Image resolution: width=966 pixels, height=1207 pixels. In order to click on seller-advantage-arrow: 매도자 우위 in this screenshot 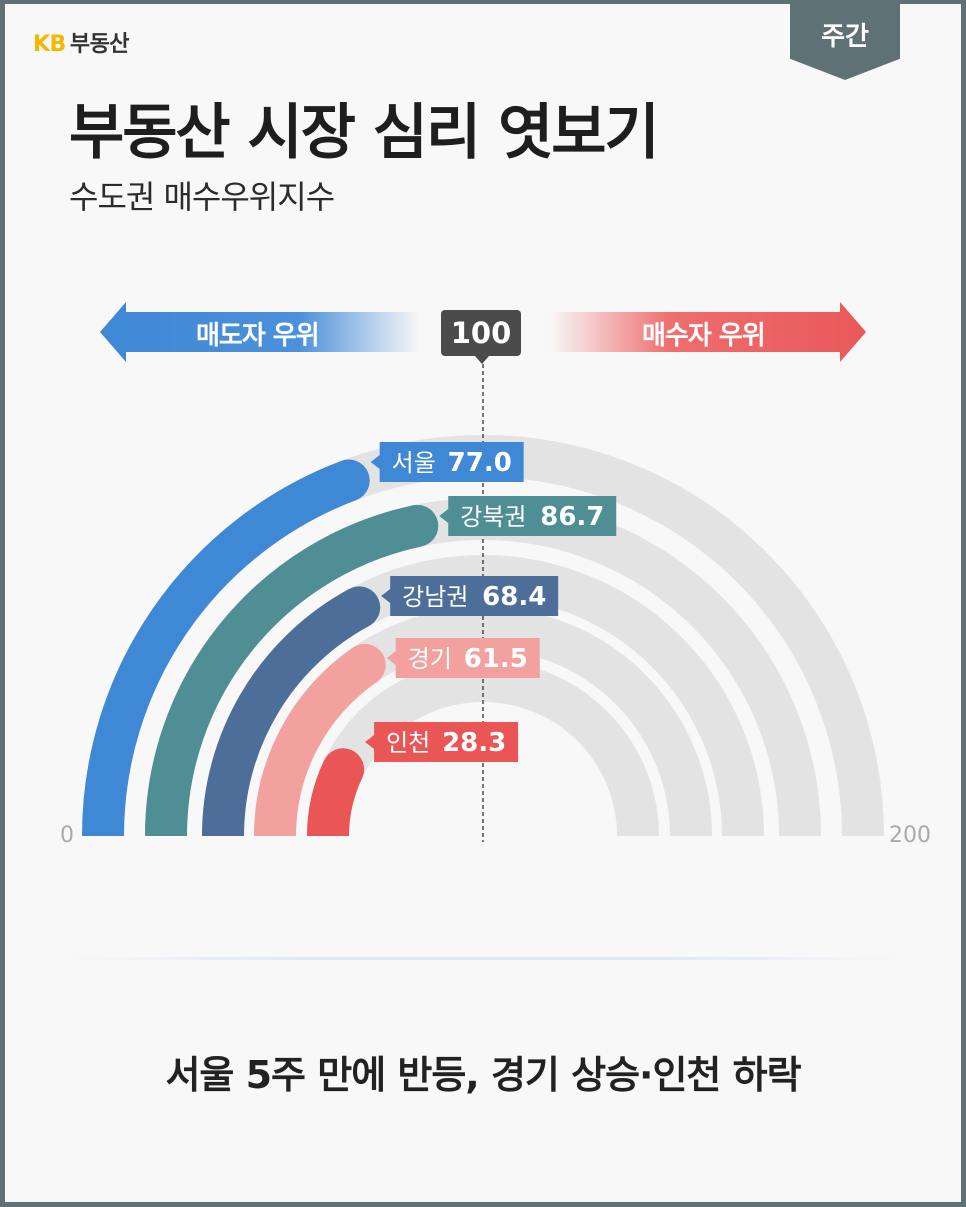, I will do `click(260, 332)`.